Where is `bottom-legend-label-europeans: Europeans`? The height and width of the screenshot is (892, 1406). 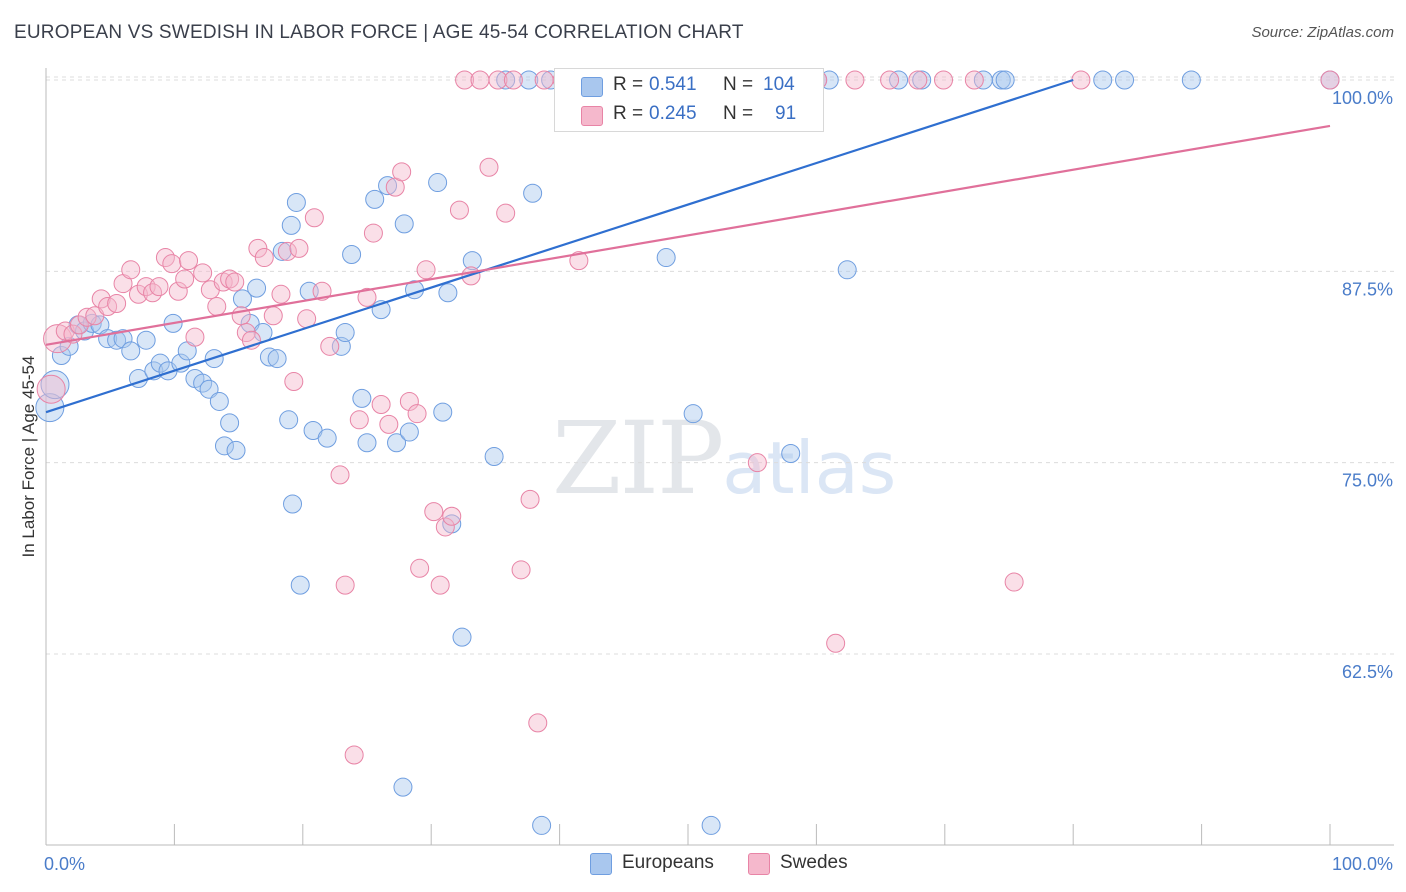
bottom-legend-label-europeans: Europeans is located at coordinates (668, 862).